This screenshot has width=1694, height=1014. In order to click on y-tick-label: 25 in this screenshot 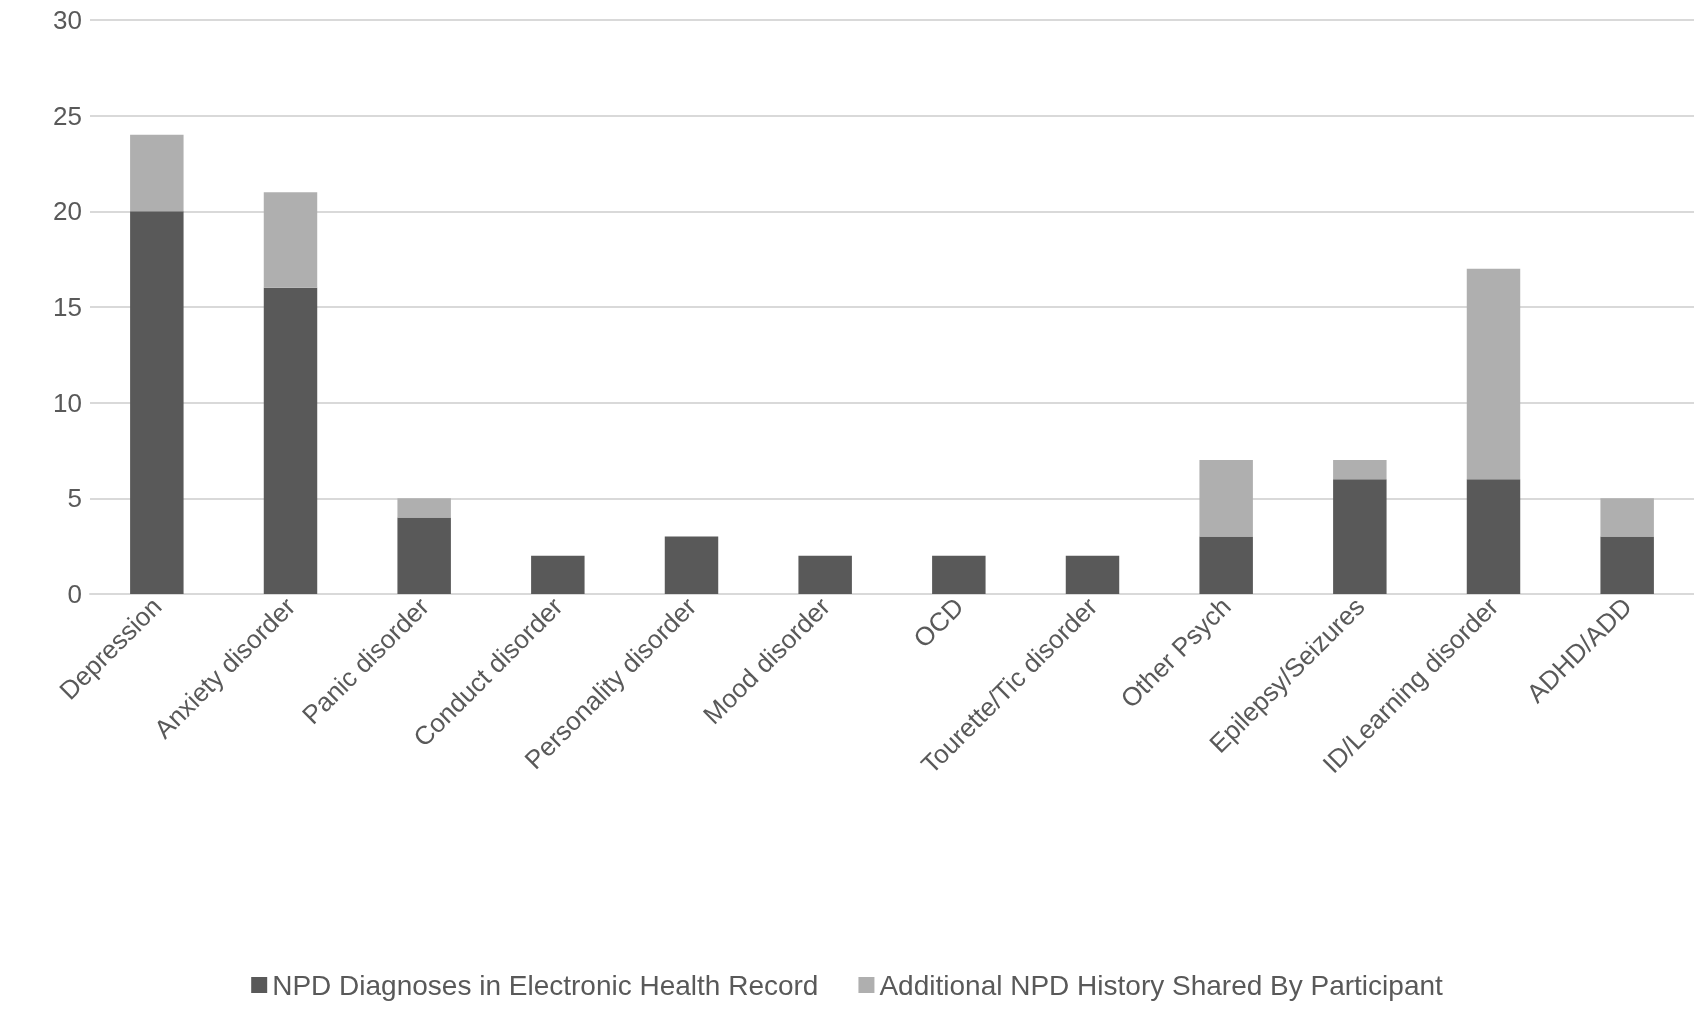, I will do `click(67, 115)`.